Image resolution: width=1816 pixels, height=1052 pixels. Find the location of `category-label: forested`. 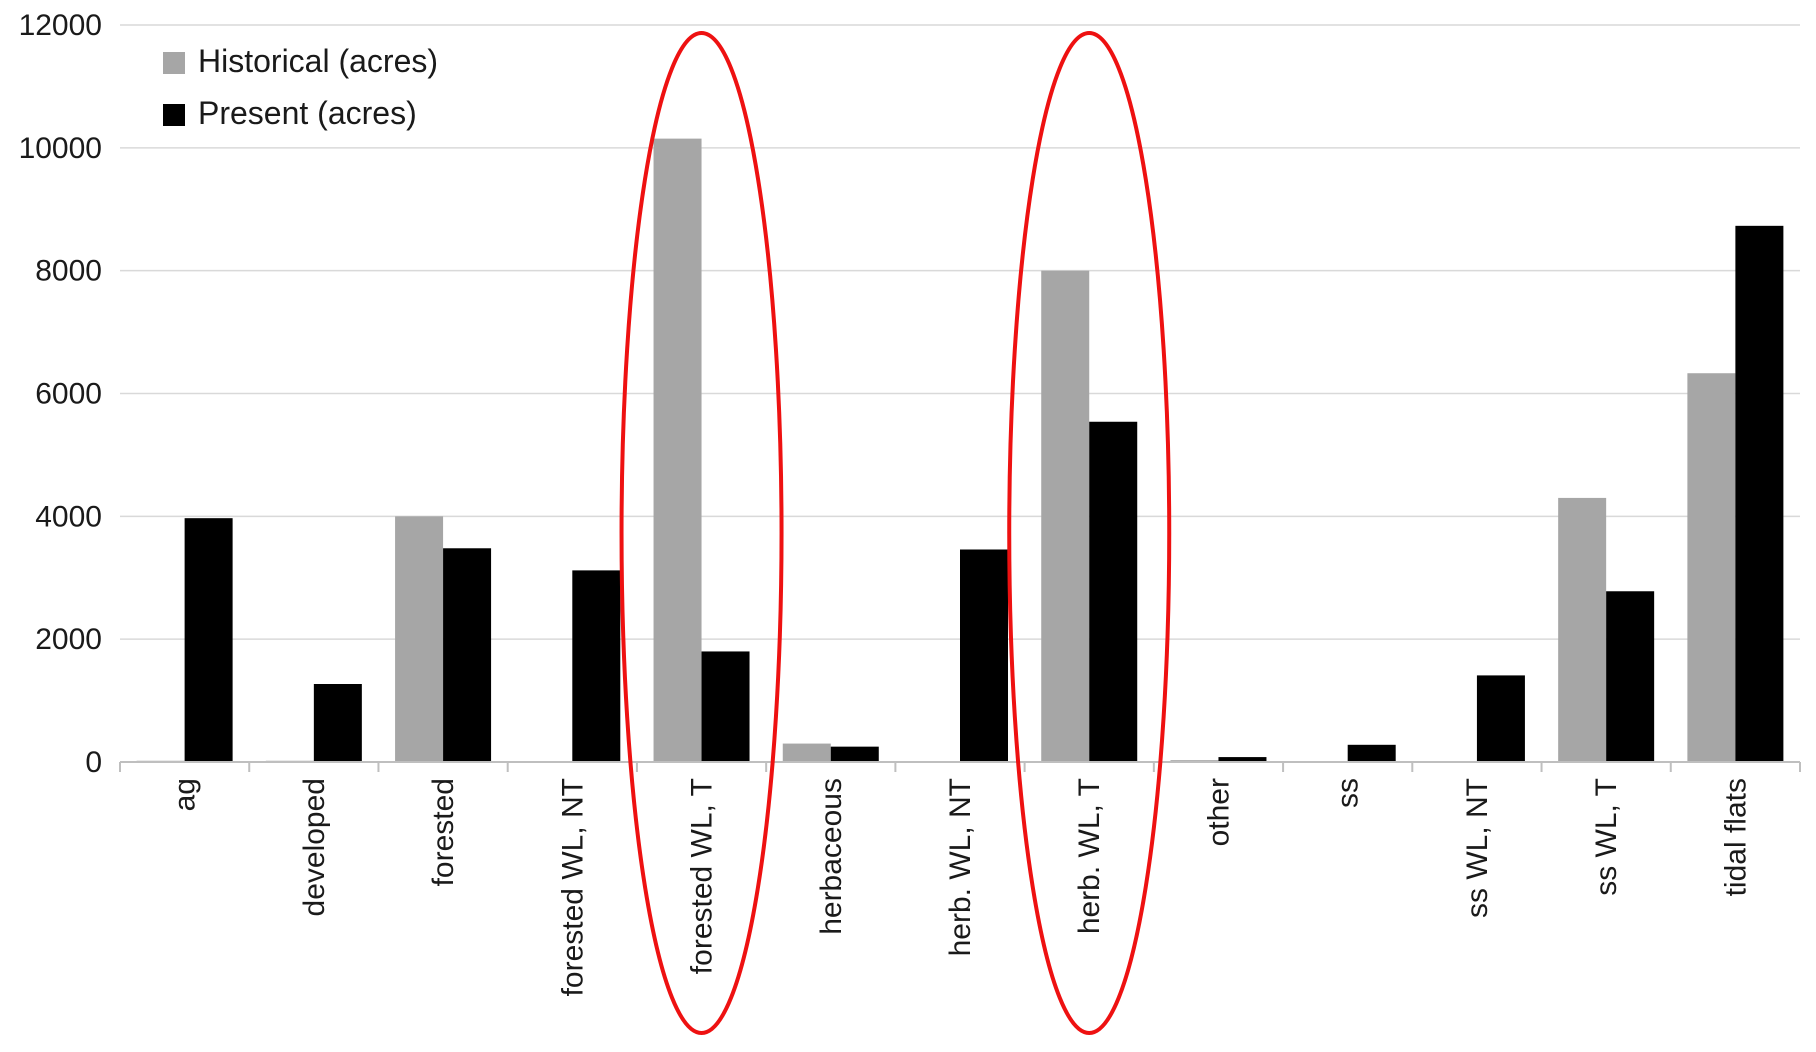

category-label: forested is located at coordinates (443, 832).